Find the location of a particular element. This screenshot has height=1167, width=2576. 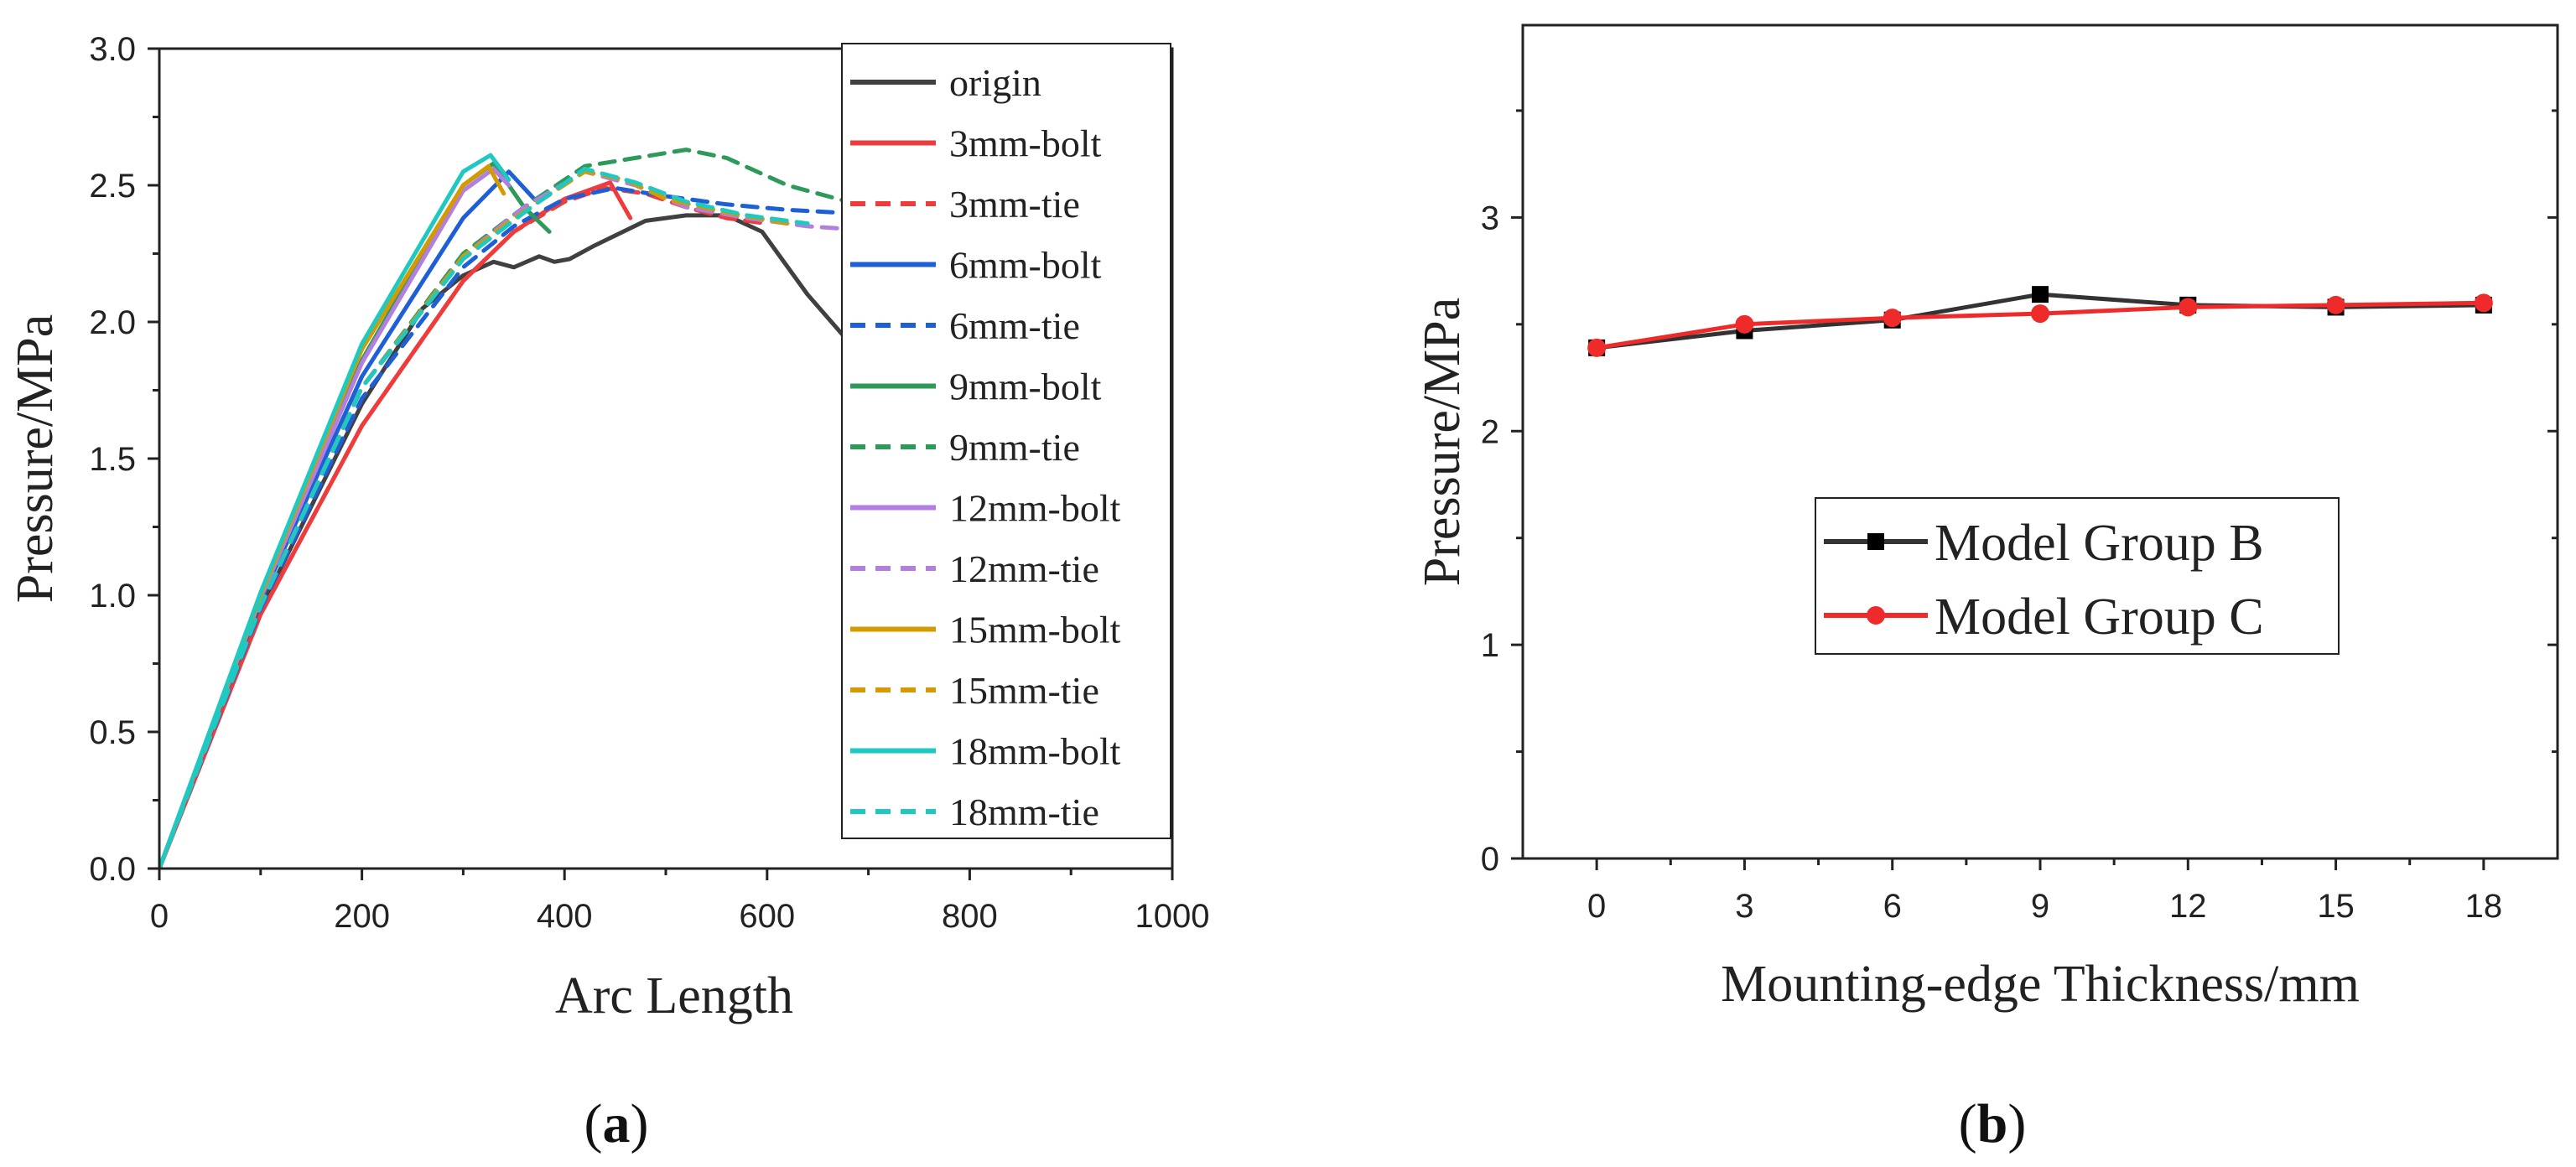

legend-label-9mm-bolt: 9mm-bolt is located at coordinates (1025, 387).